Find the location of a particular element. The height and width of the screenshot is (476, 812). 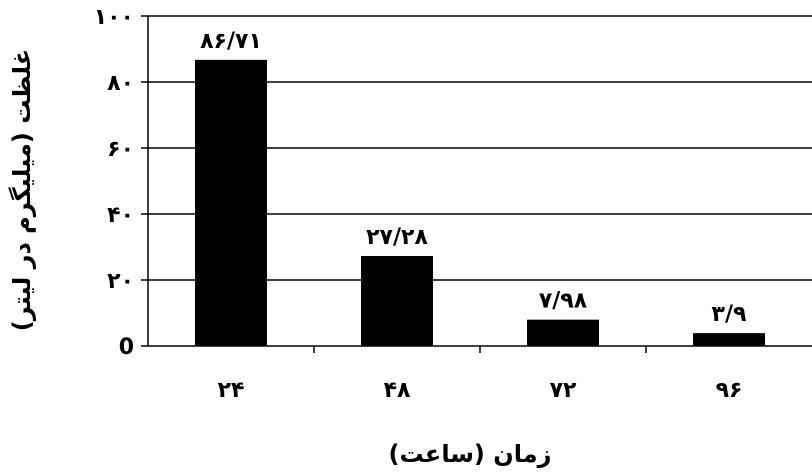

y-tick-label: ۱۰۰ is located at coordinates (114, 17).